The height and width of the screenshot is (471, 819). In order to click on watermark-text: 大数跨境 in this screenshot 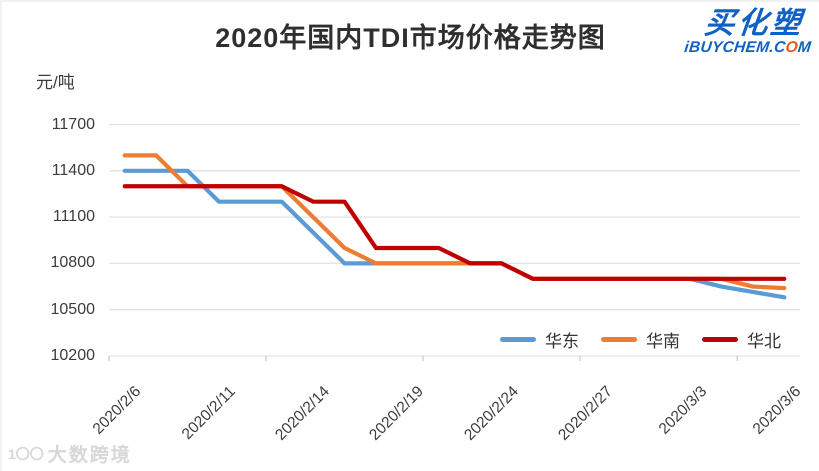, I will do `click(89, 455)`.